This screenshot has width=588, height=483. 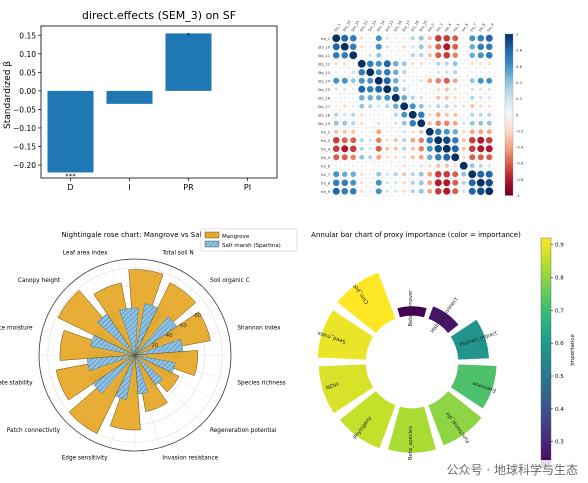 I want to click on colorbar-tick-label: 0.5, so click(x=559, y=377).